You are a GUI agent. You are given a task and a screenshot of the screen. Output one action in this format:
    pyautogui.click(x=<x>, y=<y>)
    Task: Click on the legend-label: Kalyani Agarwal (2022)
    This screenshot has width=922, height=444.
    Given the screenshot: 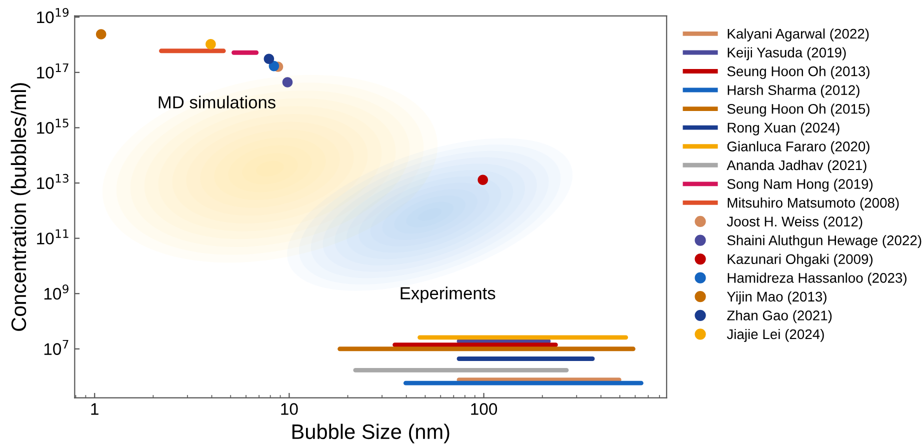 What is the action you would take?
    pyautogui.click(x=798, y=35)
    